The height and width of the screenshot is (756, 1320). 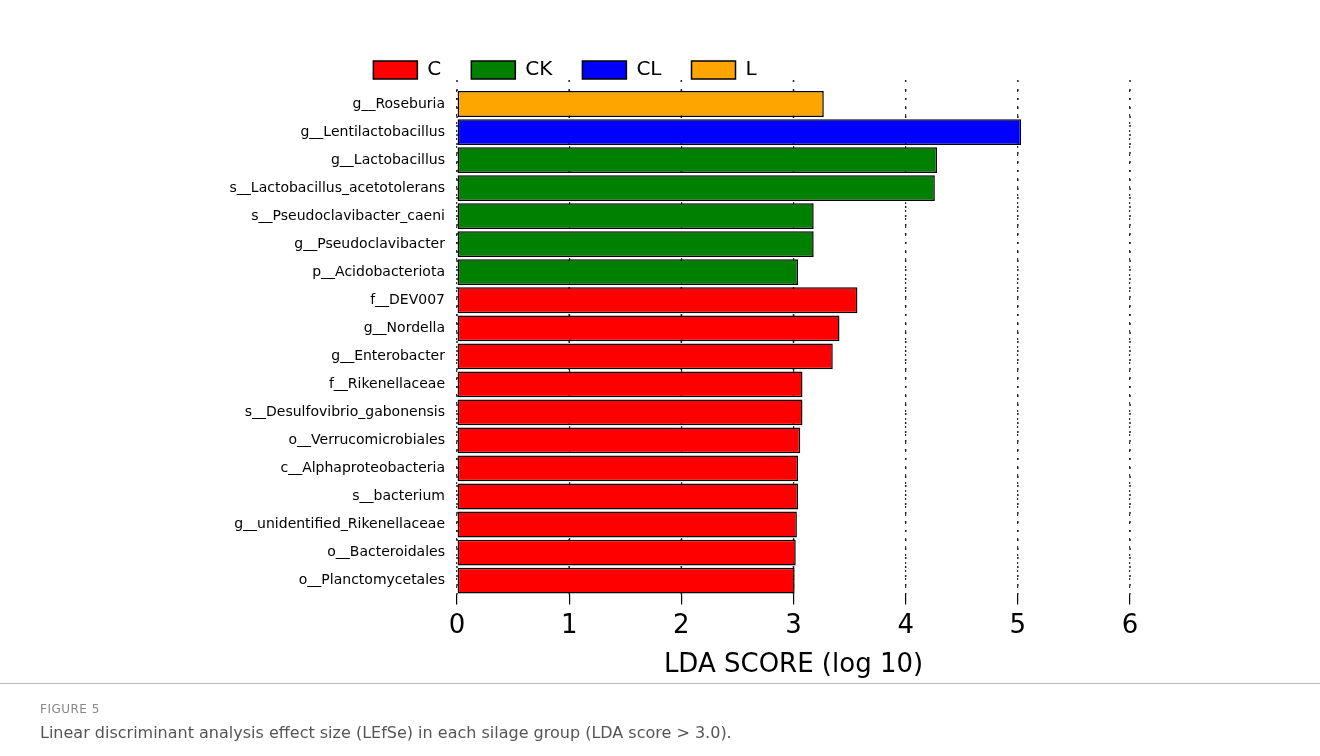 I want to click on y-tick-label: f__Rikenellaceae, so click(x=386, y=382).